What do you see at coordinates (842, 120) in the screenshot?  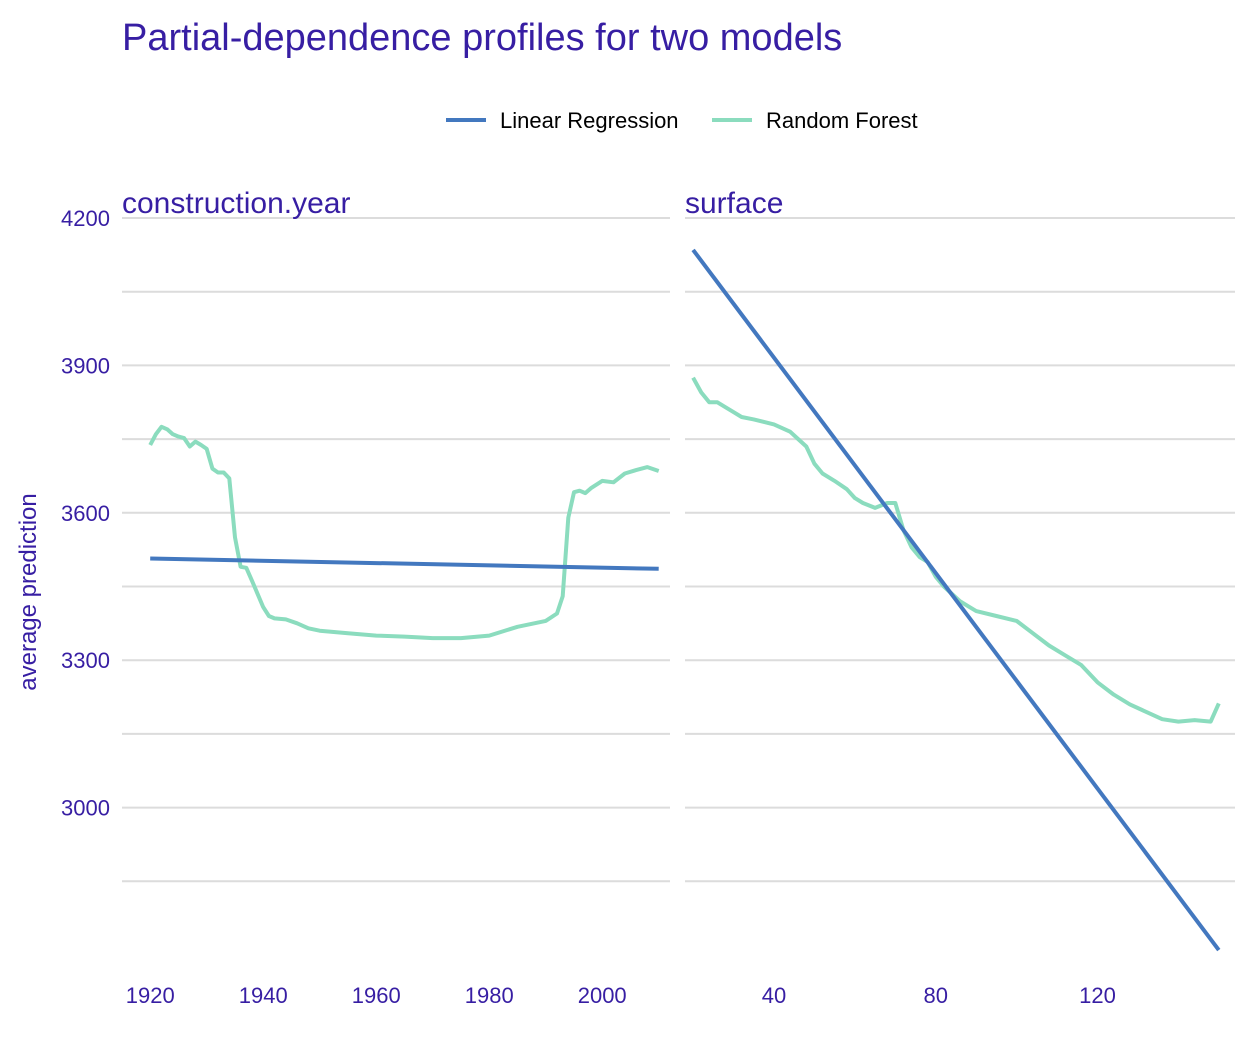 I see `legend-label-random-forest: Random Forest` at bounding box center [842, 120].